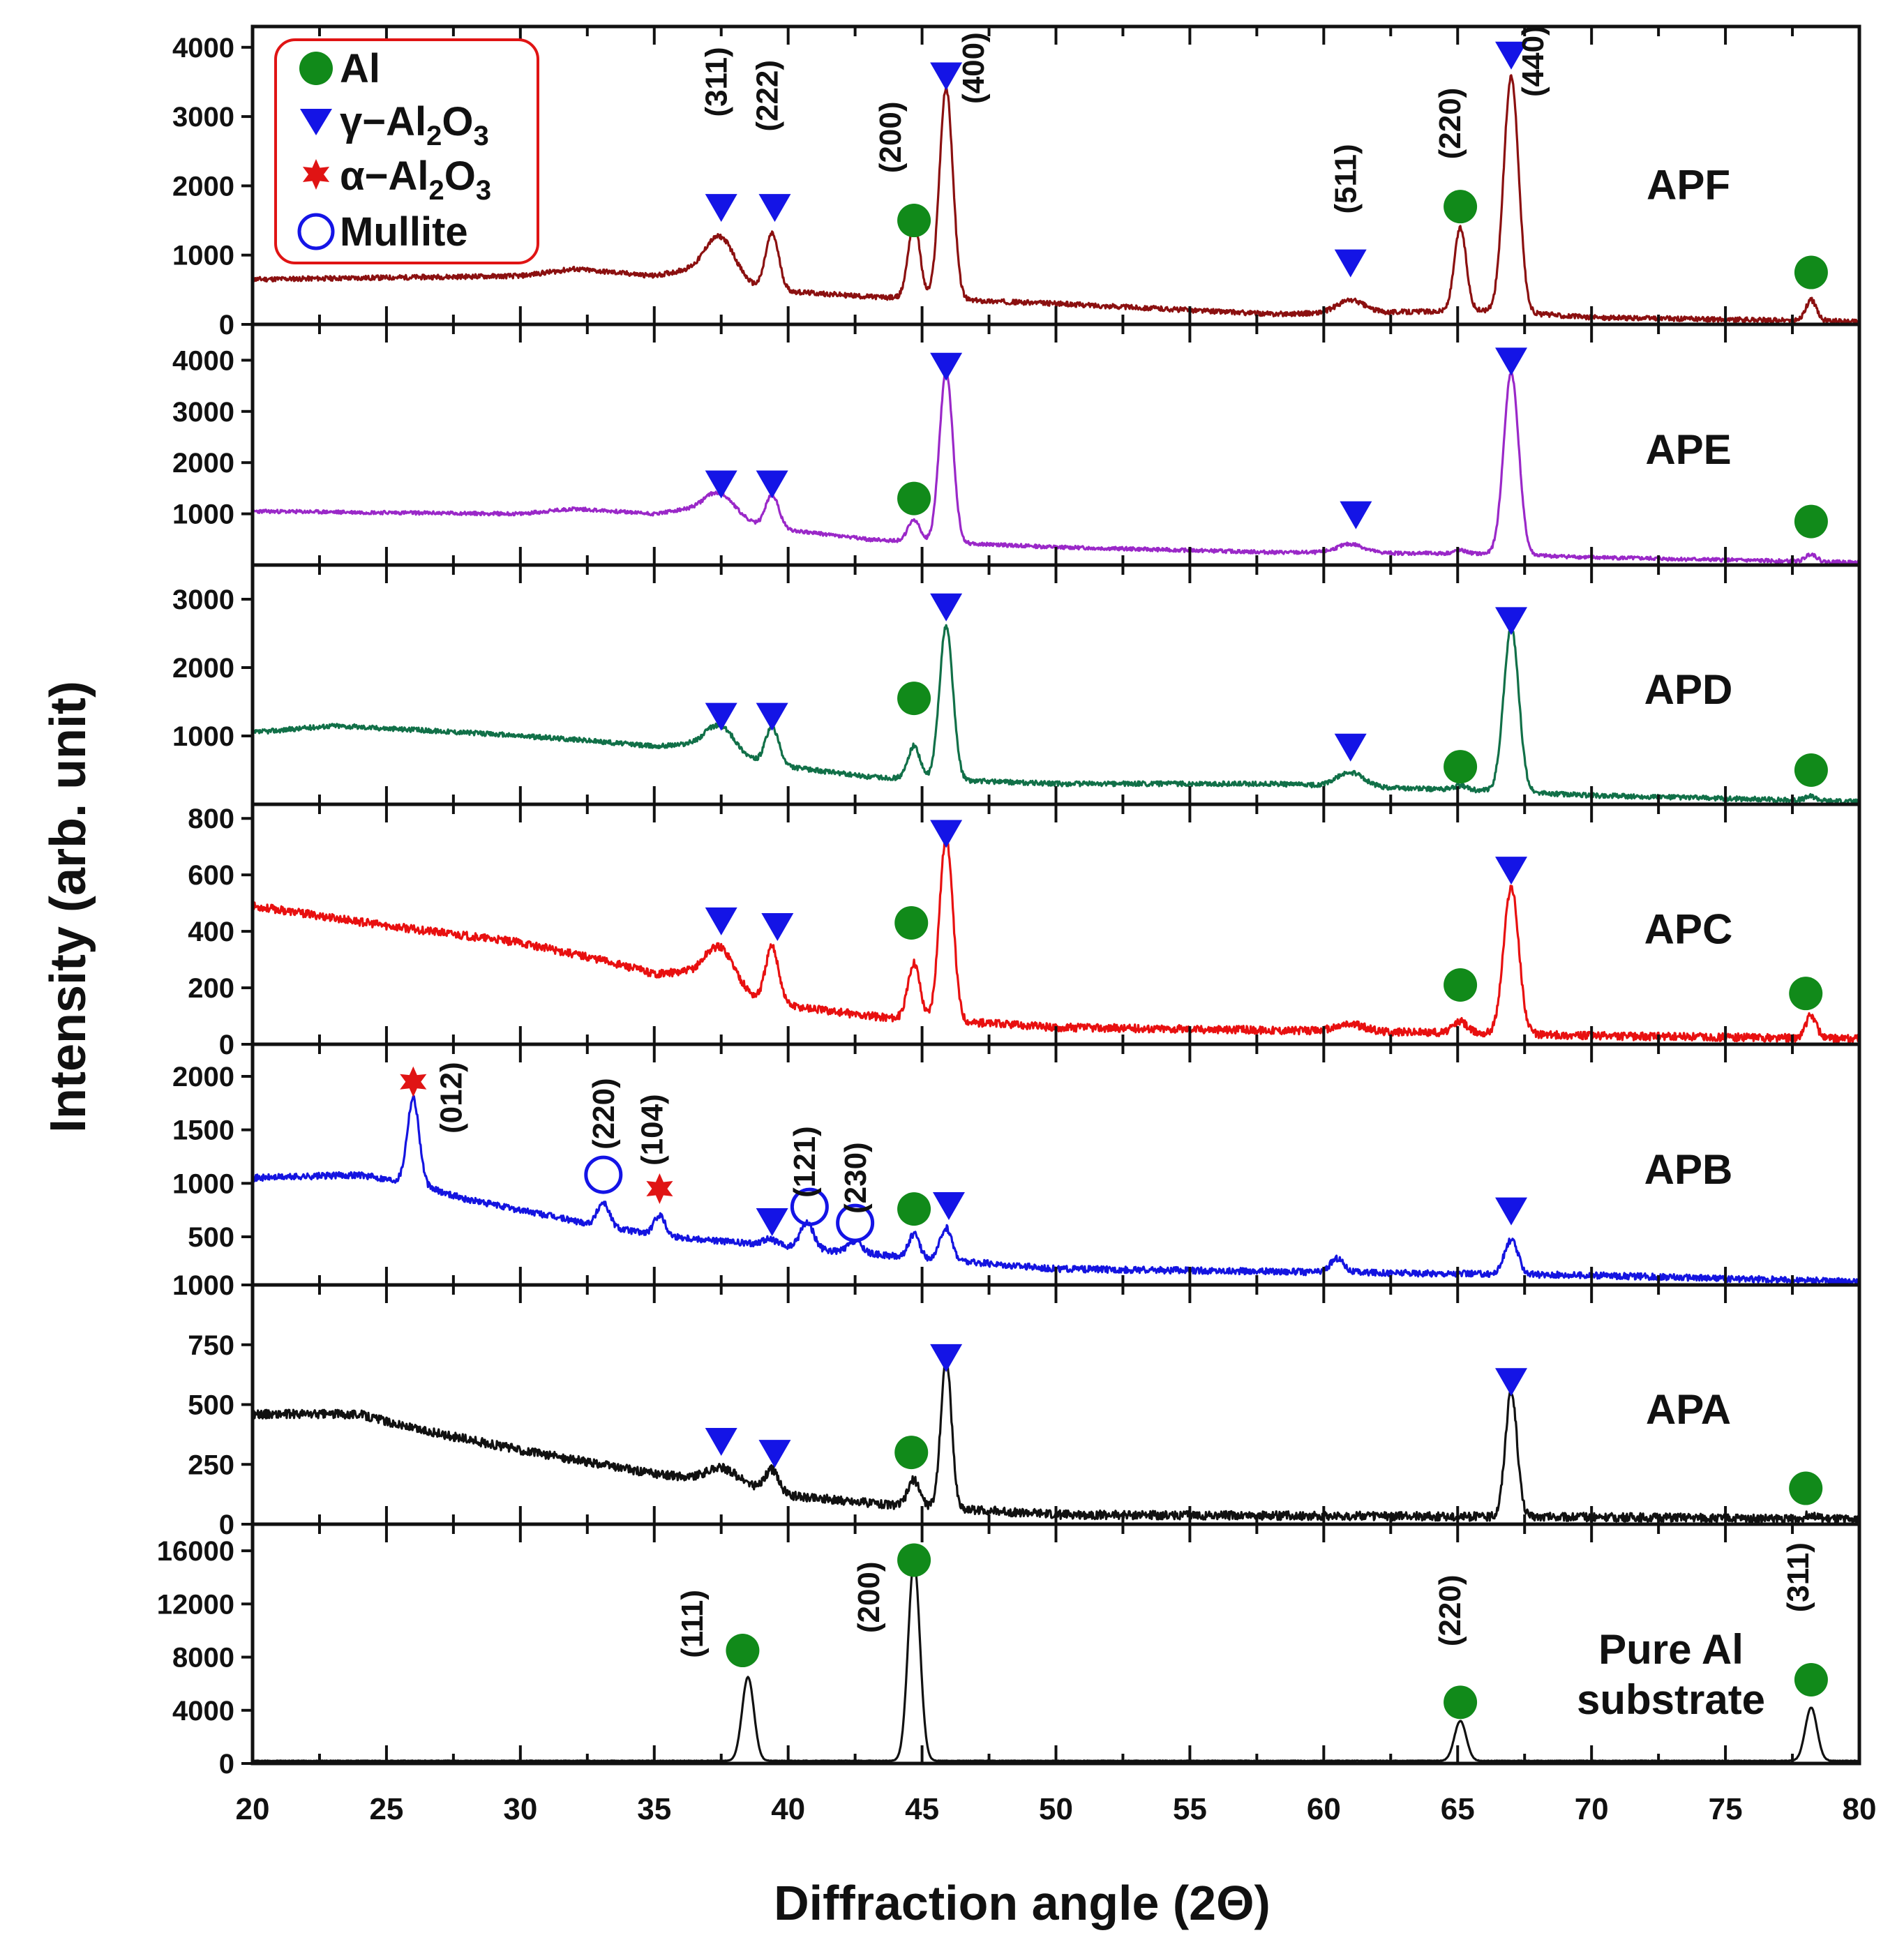 Image resolution: width=1904 pixels, height=1956 pixels. I want to click on x-axis: 20 25 30 35 40 45 50 55 60 65 70 75 80, so click(1056, 1809).